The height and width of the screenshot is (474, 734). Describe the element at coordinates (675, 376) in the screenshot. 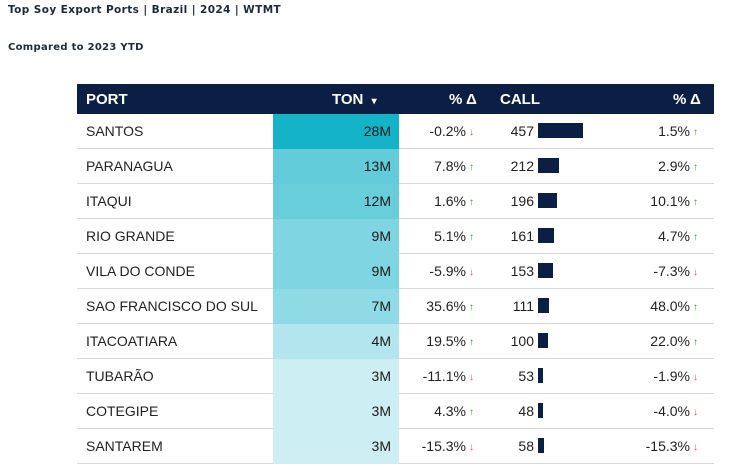

I see `call-change-value: -1.9% ↓` at that location.